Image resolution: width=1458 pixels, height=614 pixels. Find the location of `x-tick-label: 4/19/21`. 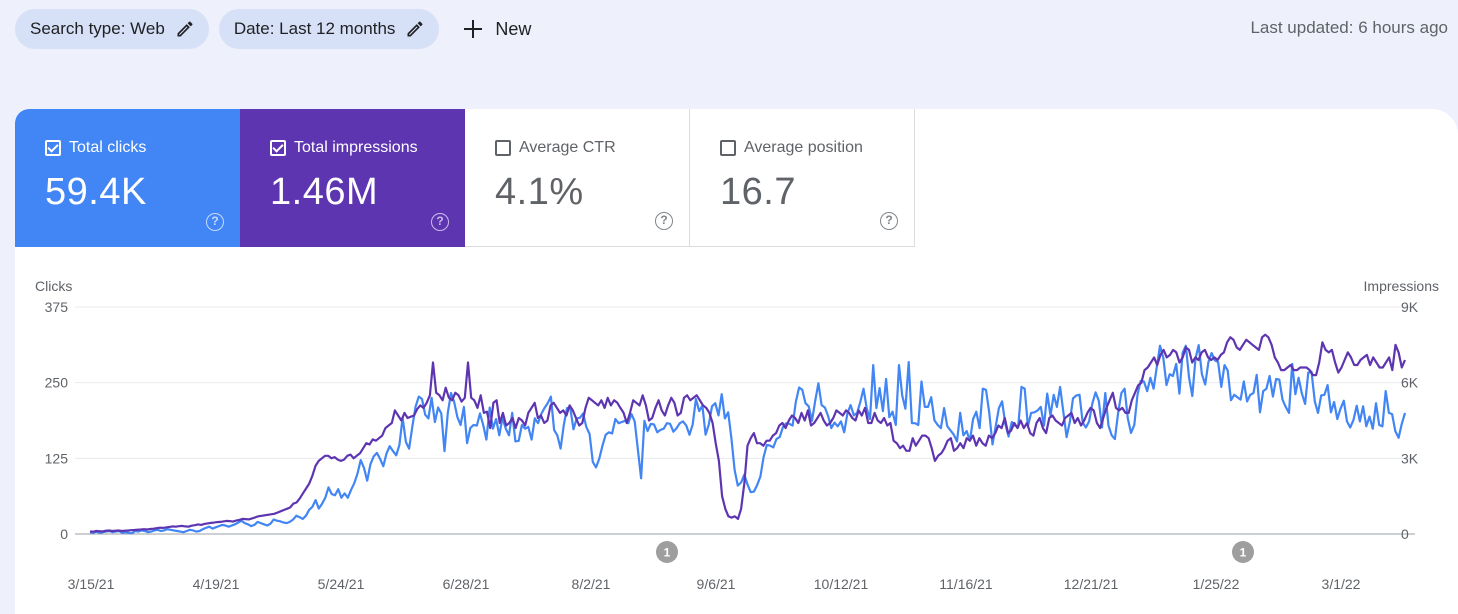

x-tick-label: 4/19/21 is located at coordinates (216, 584).